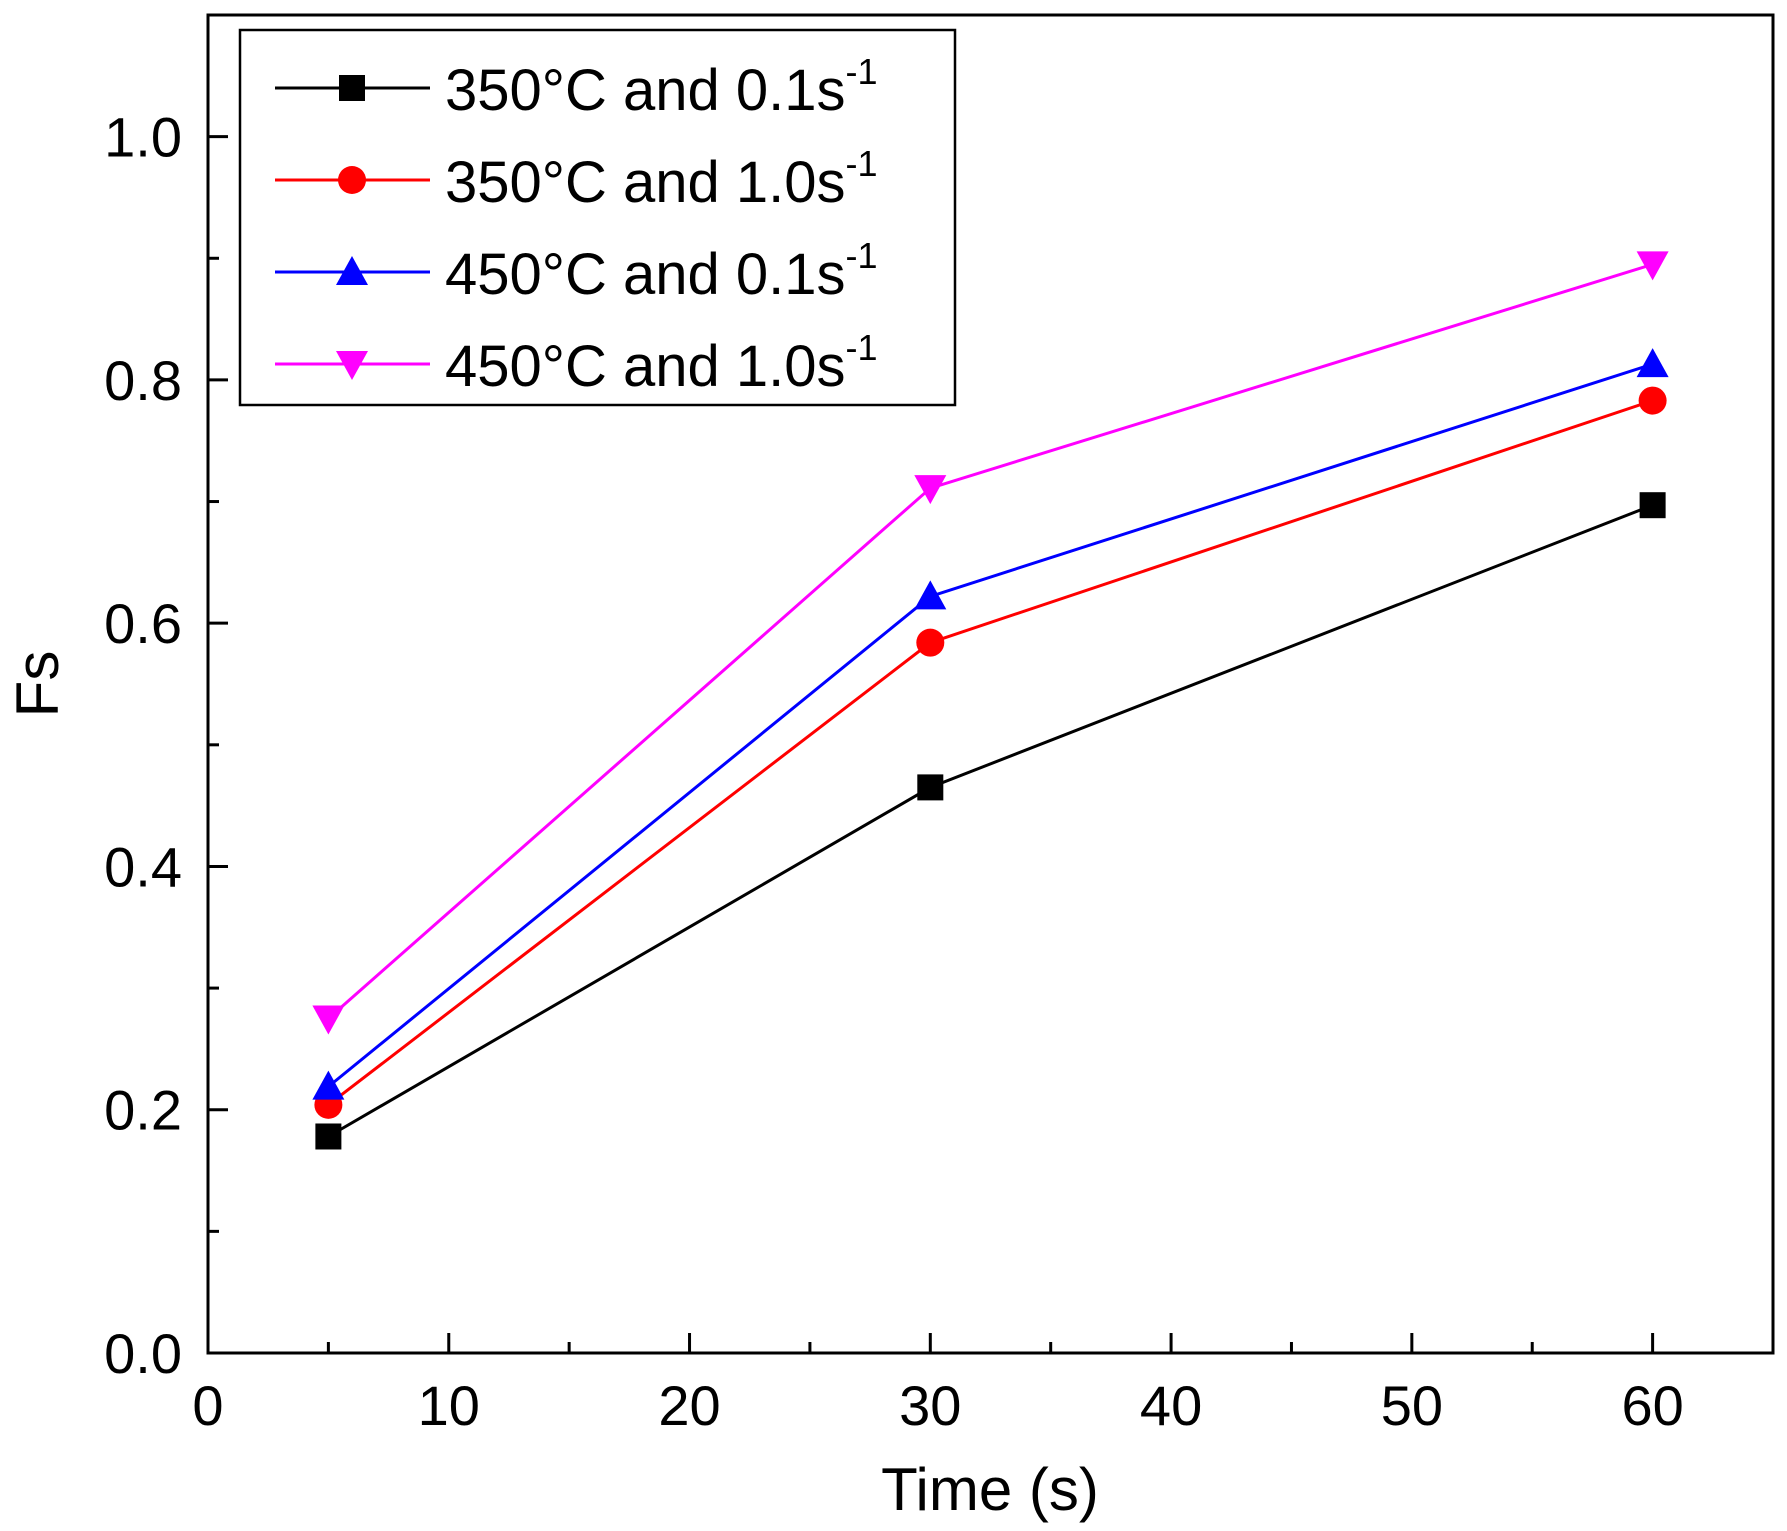 This screenshot has width=1787, height=1531. Describe the element at coordinates (645, 366) in the screenshot. I see `legend-label-main: 450°C and 1.0s` at that location.